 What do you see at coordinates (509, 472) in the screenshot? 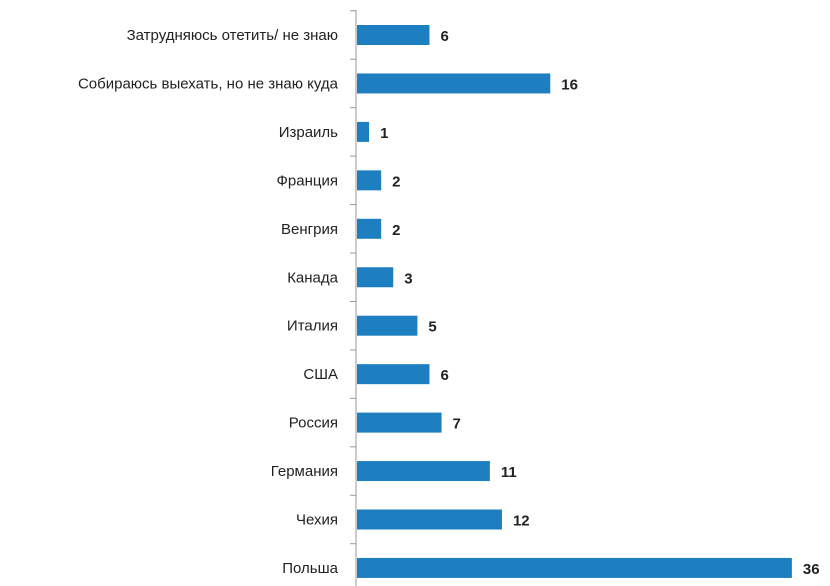
I see `value-label-9: 11` at bounding box center [509, 472].